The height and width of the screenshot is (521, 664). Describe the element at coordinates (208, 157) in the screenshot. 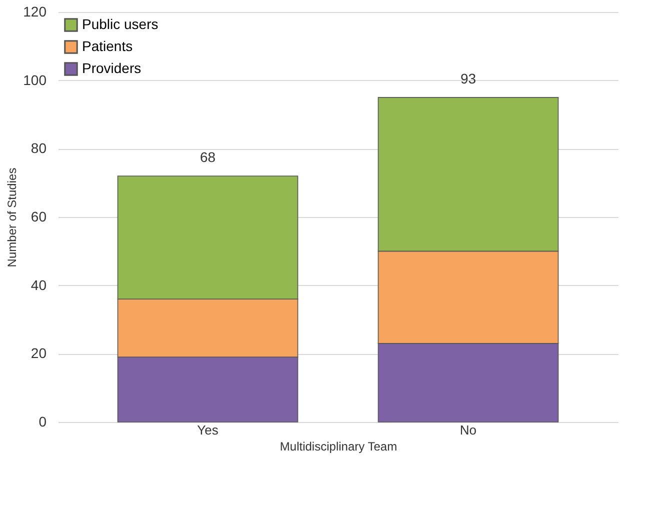

I see `annotation: 68` at that location.